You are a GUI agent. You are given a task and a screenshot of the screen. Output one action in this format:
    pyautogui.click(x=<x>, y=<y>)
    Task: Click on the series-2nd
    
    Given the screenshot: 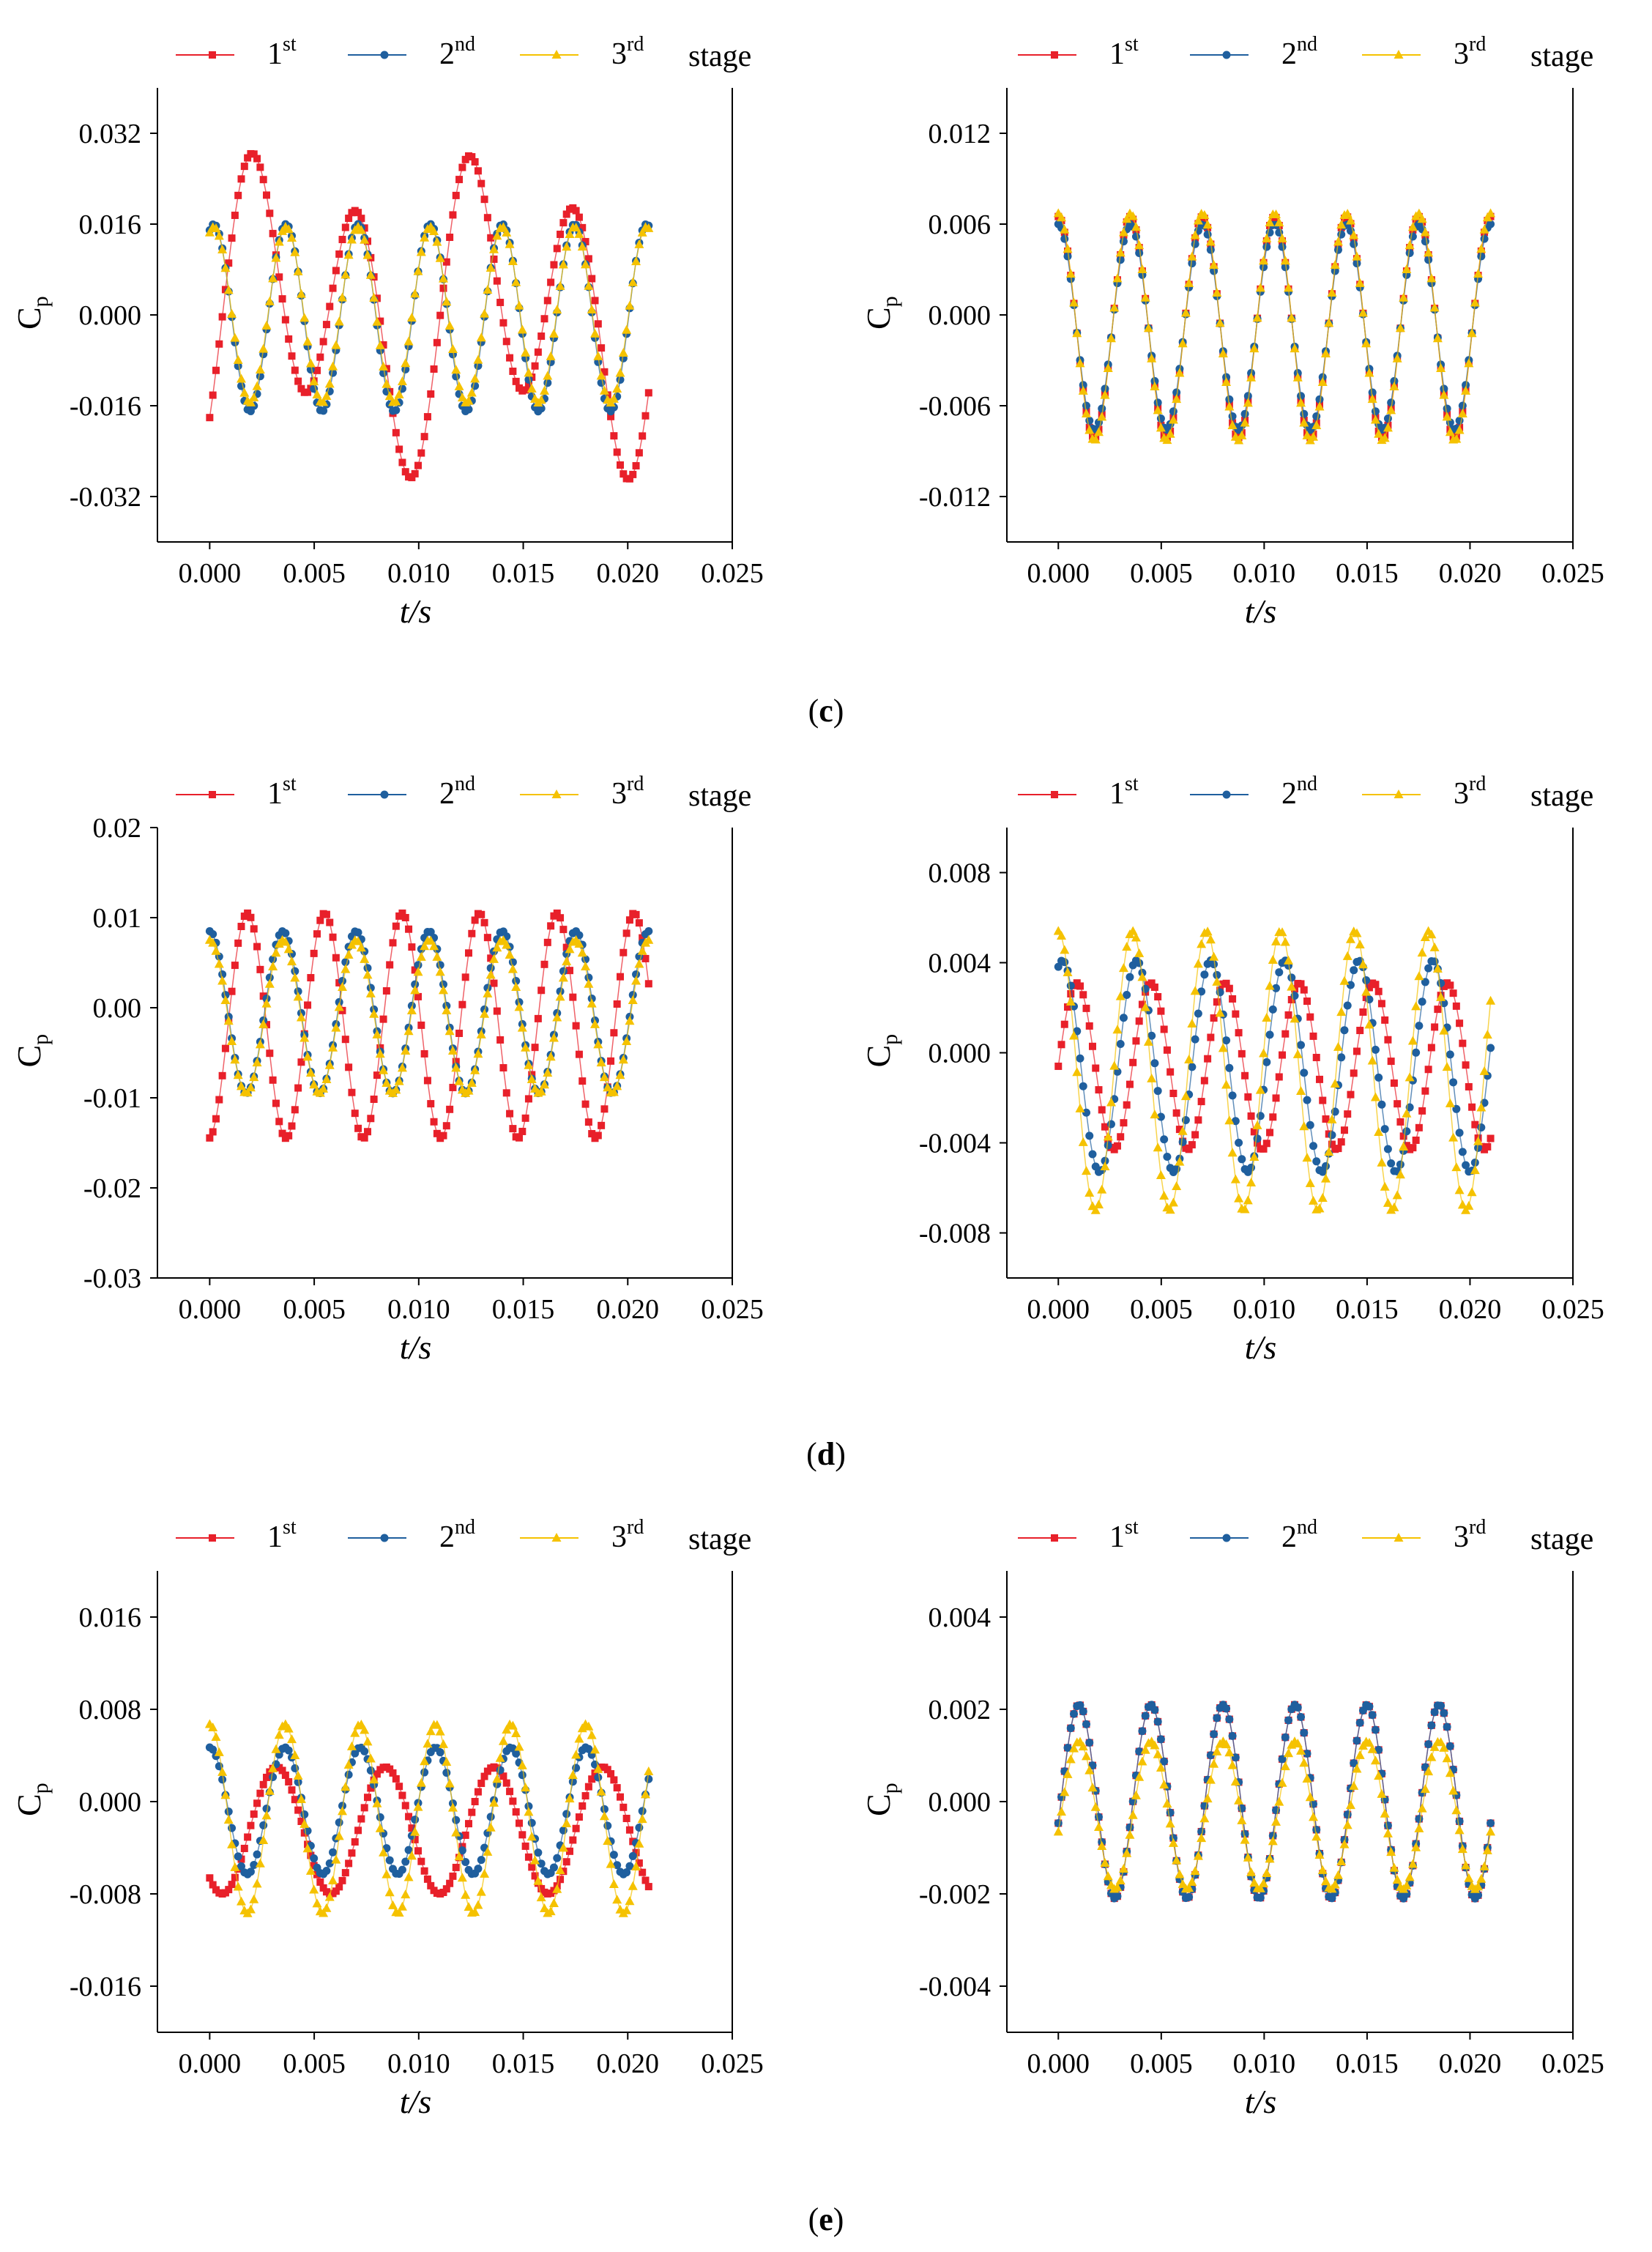 What is the action you would take?
    pyautogui.click(x=429, y=1012)
    